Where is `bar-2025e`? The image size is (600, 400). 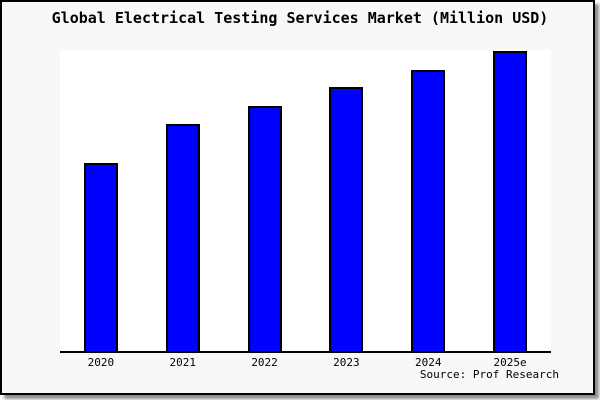 bar-2025e is located at coordinates (510, 201).